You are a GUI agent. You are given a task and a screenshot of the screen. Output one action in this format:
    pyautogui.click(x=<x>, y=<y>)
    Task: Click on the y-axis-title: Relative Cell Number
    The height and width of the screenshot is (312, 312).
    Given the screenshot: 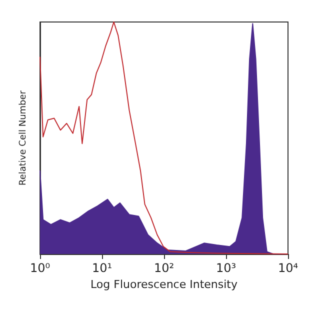 What is the action you would take?
    pyautogui.click(x=23, y=138)
    